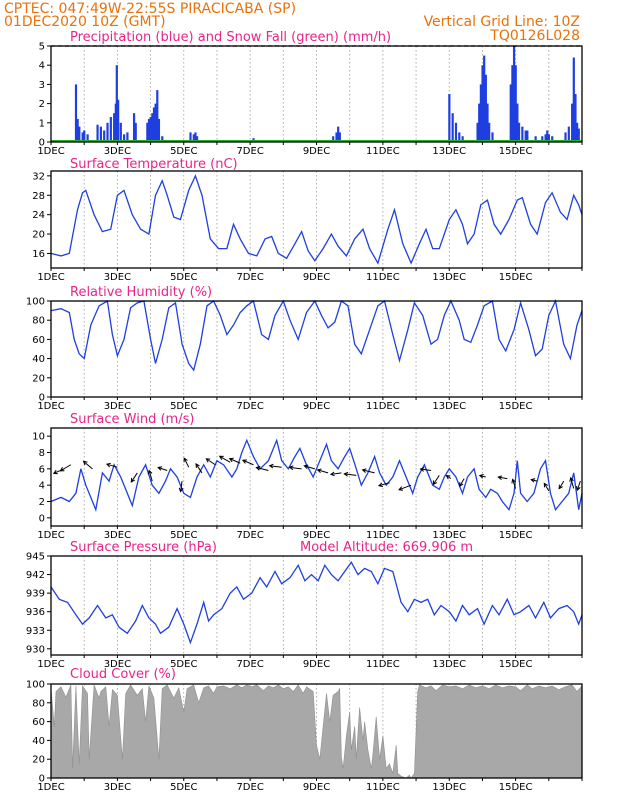 The width and height of the screenshot is (618, 800). I want to click on temp-line, so click(316, 219).